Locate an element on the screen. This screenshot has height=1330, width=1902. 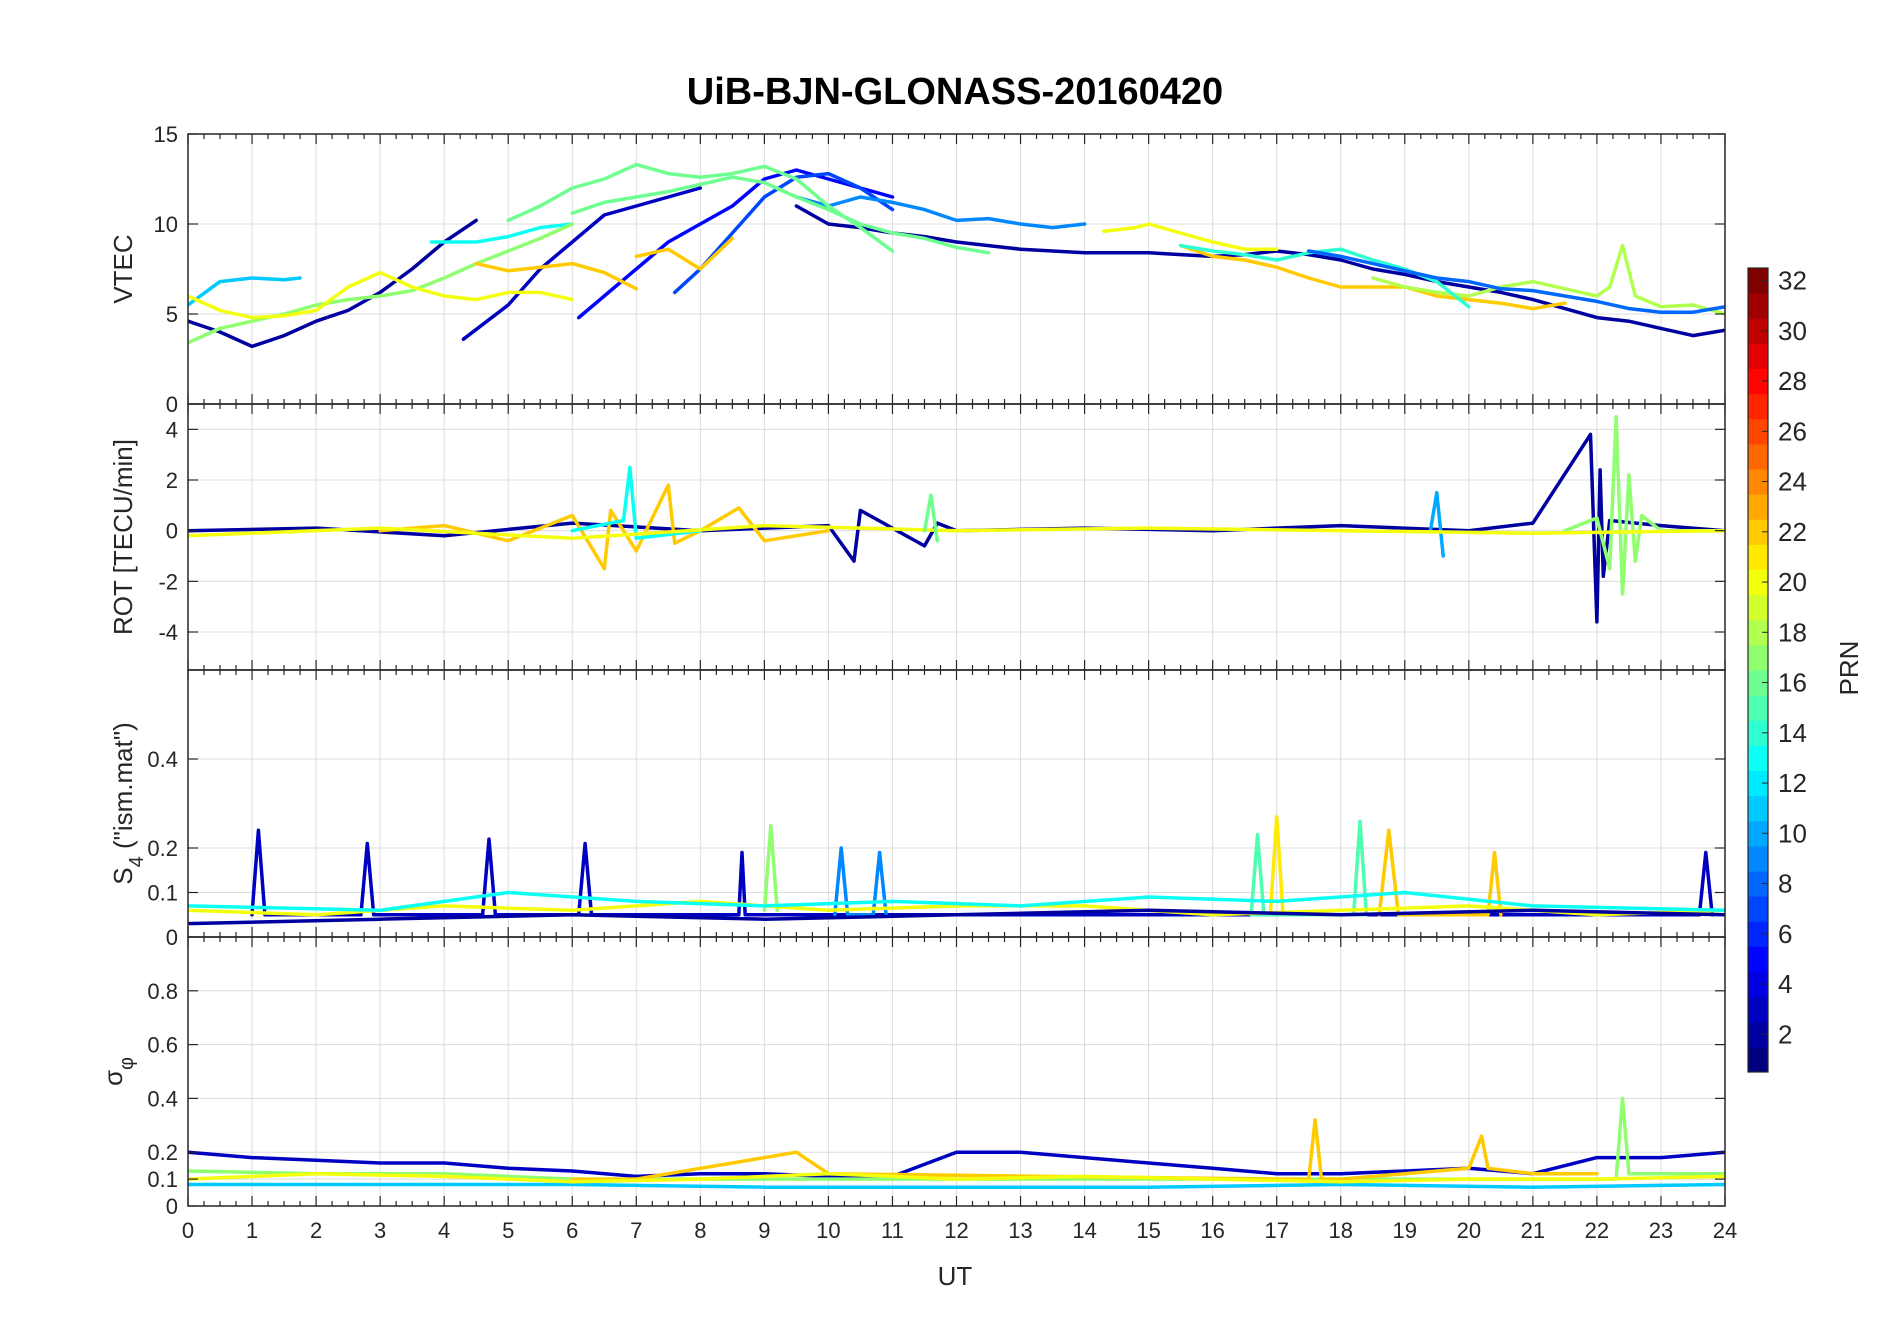
x-tick-label: 1 is located at coordinates (252, 1230).